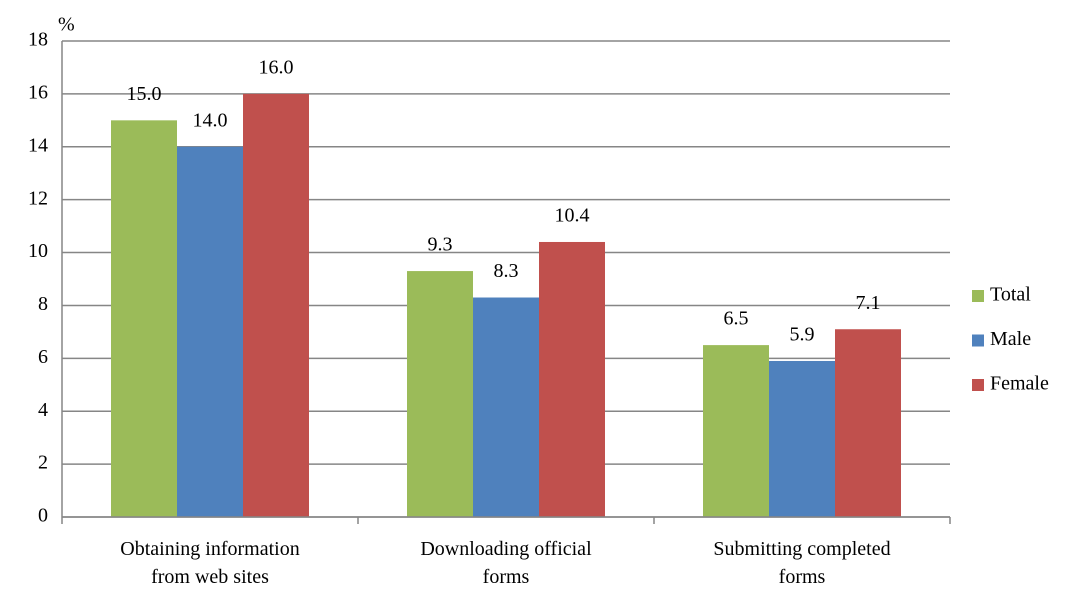 The width and height of the screenshot is (1080, 589). I want to click on y-tick-label: 0, so click(43, 516).